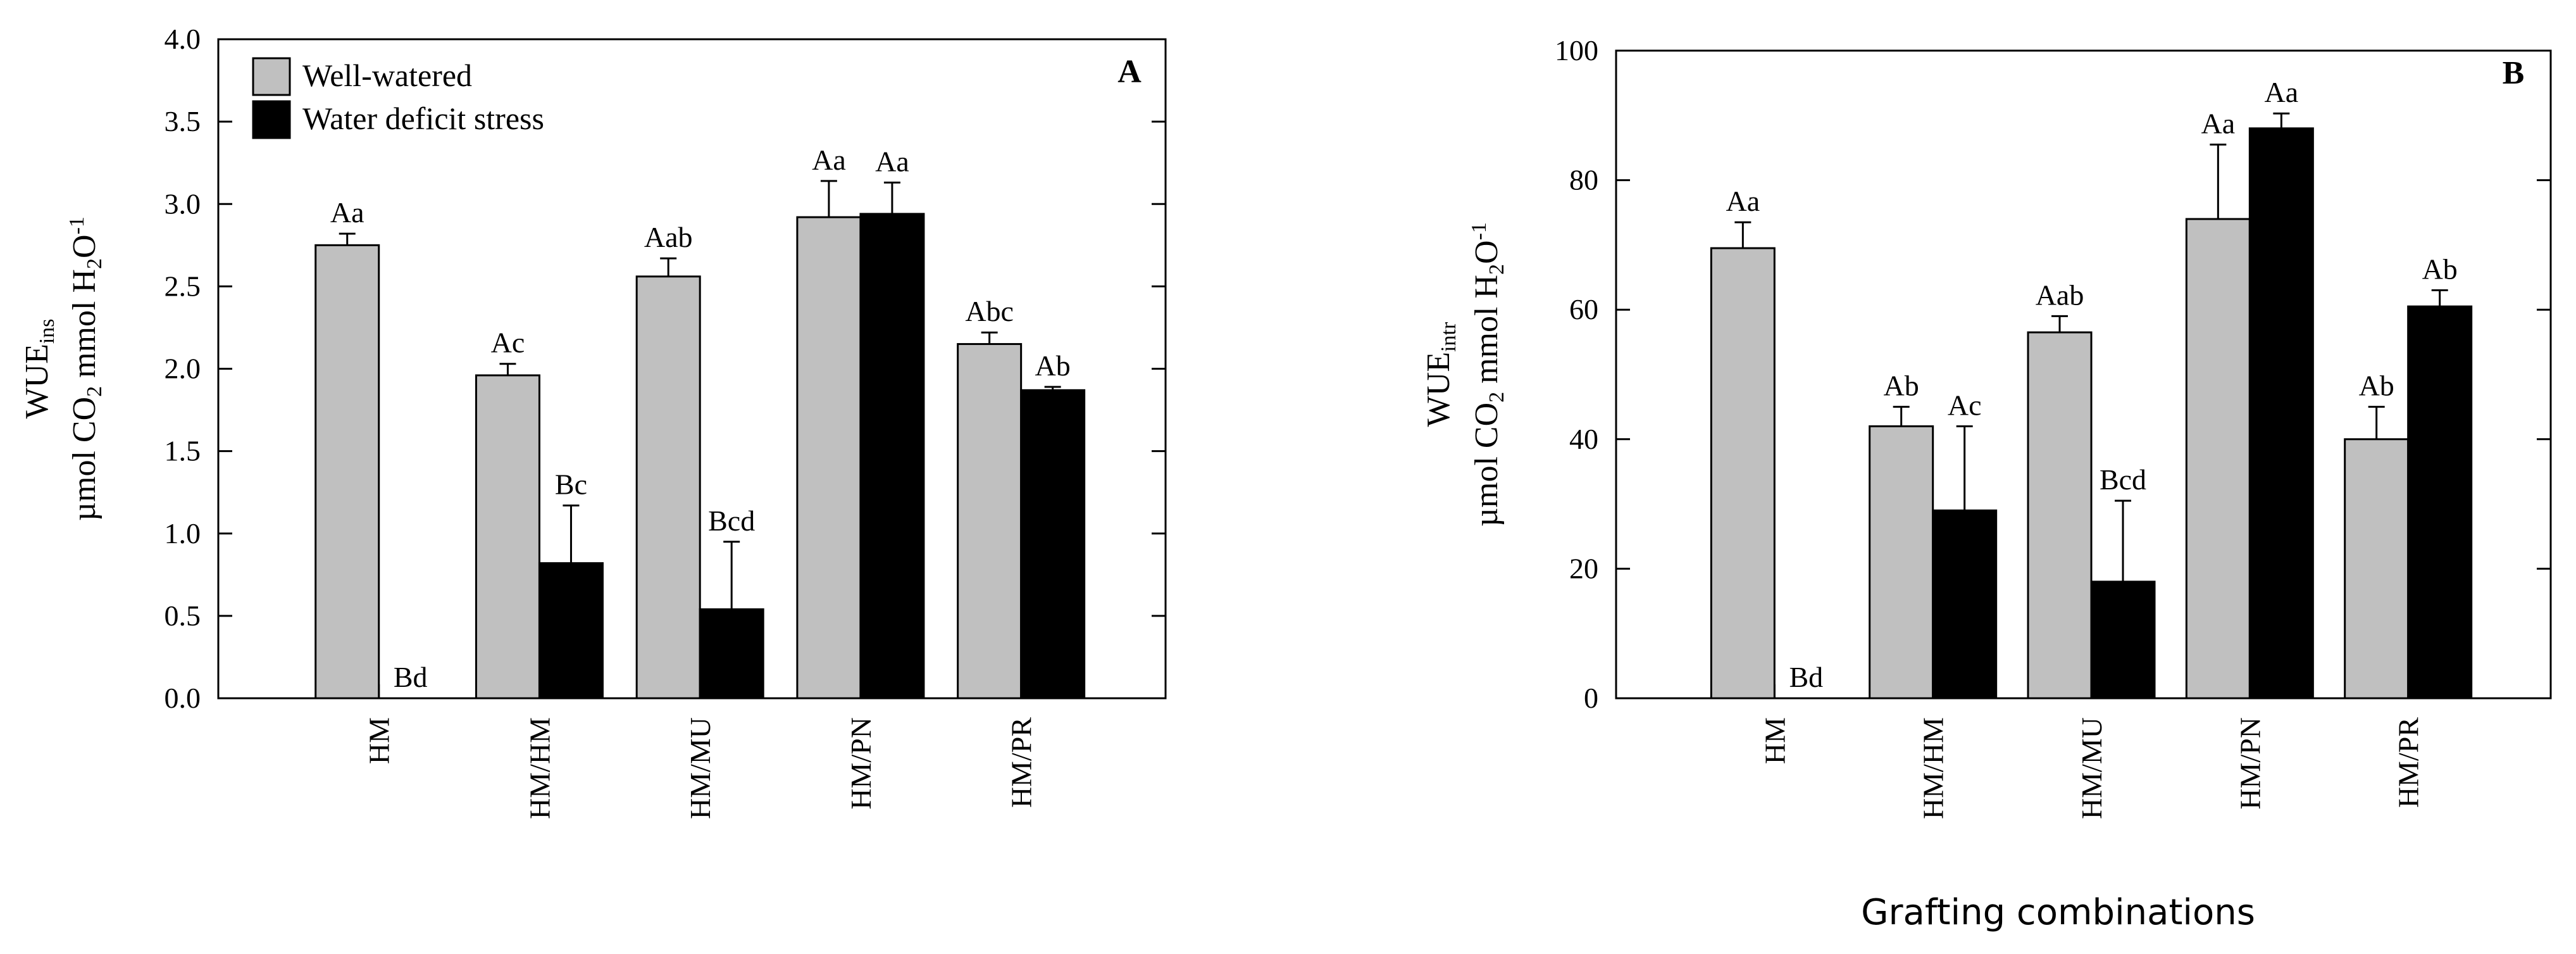 The width and height of the screenshot is (2576, 954). What do you see at coordinates (183, 286) in the screenshot?
I see `y-tick-label: 2.5` at bounding box center [183, 286].